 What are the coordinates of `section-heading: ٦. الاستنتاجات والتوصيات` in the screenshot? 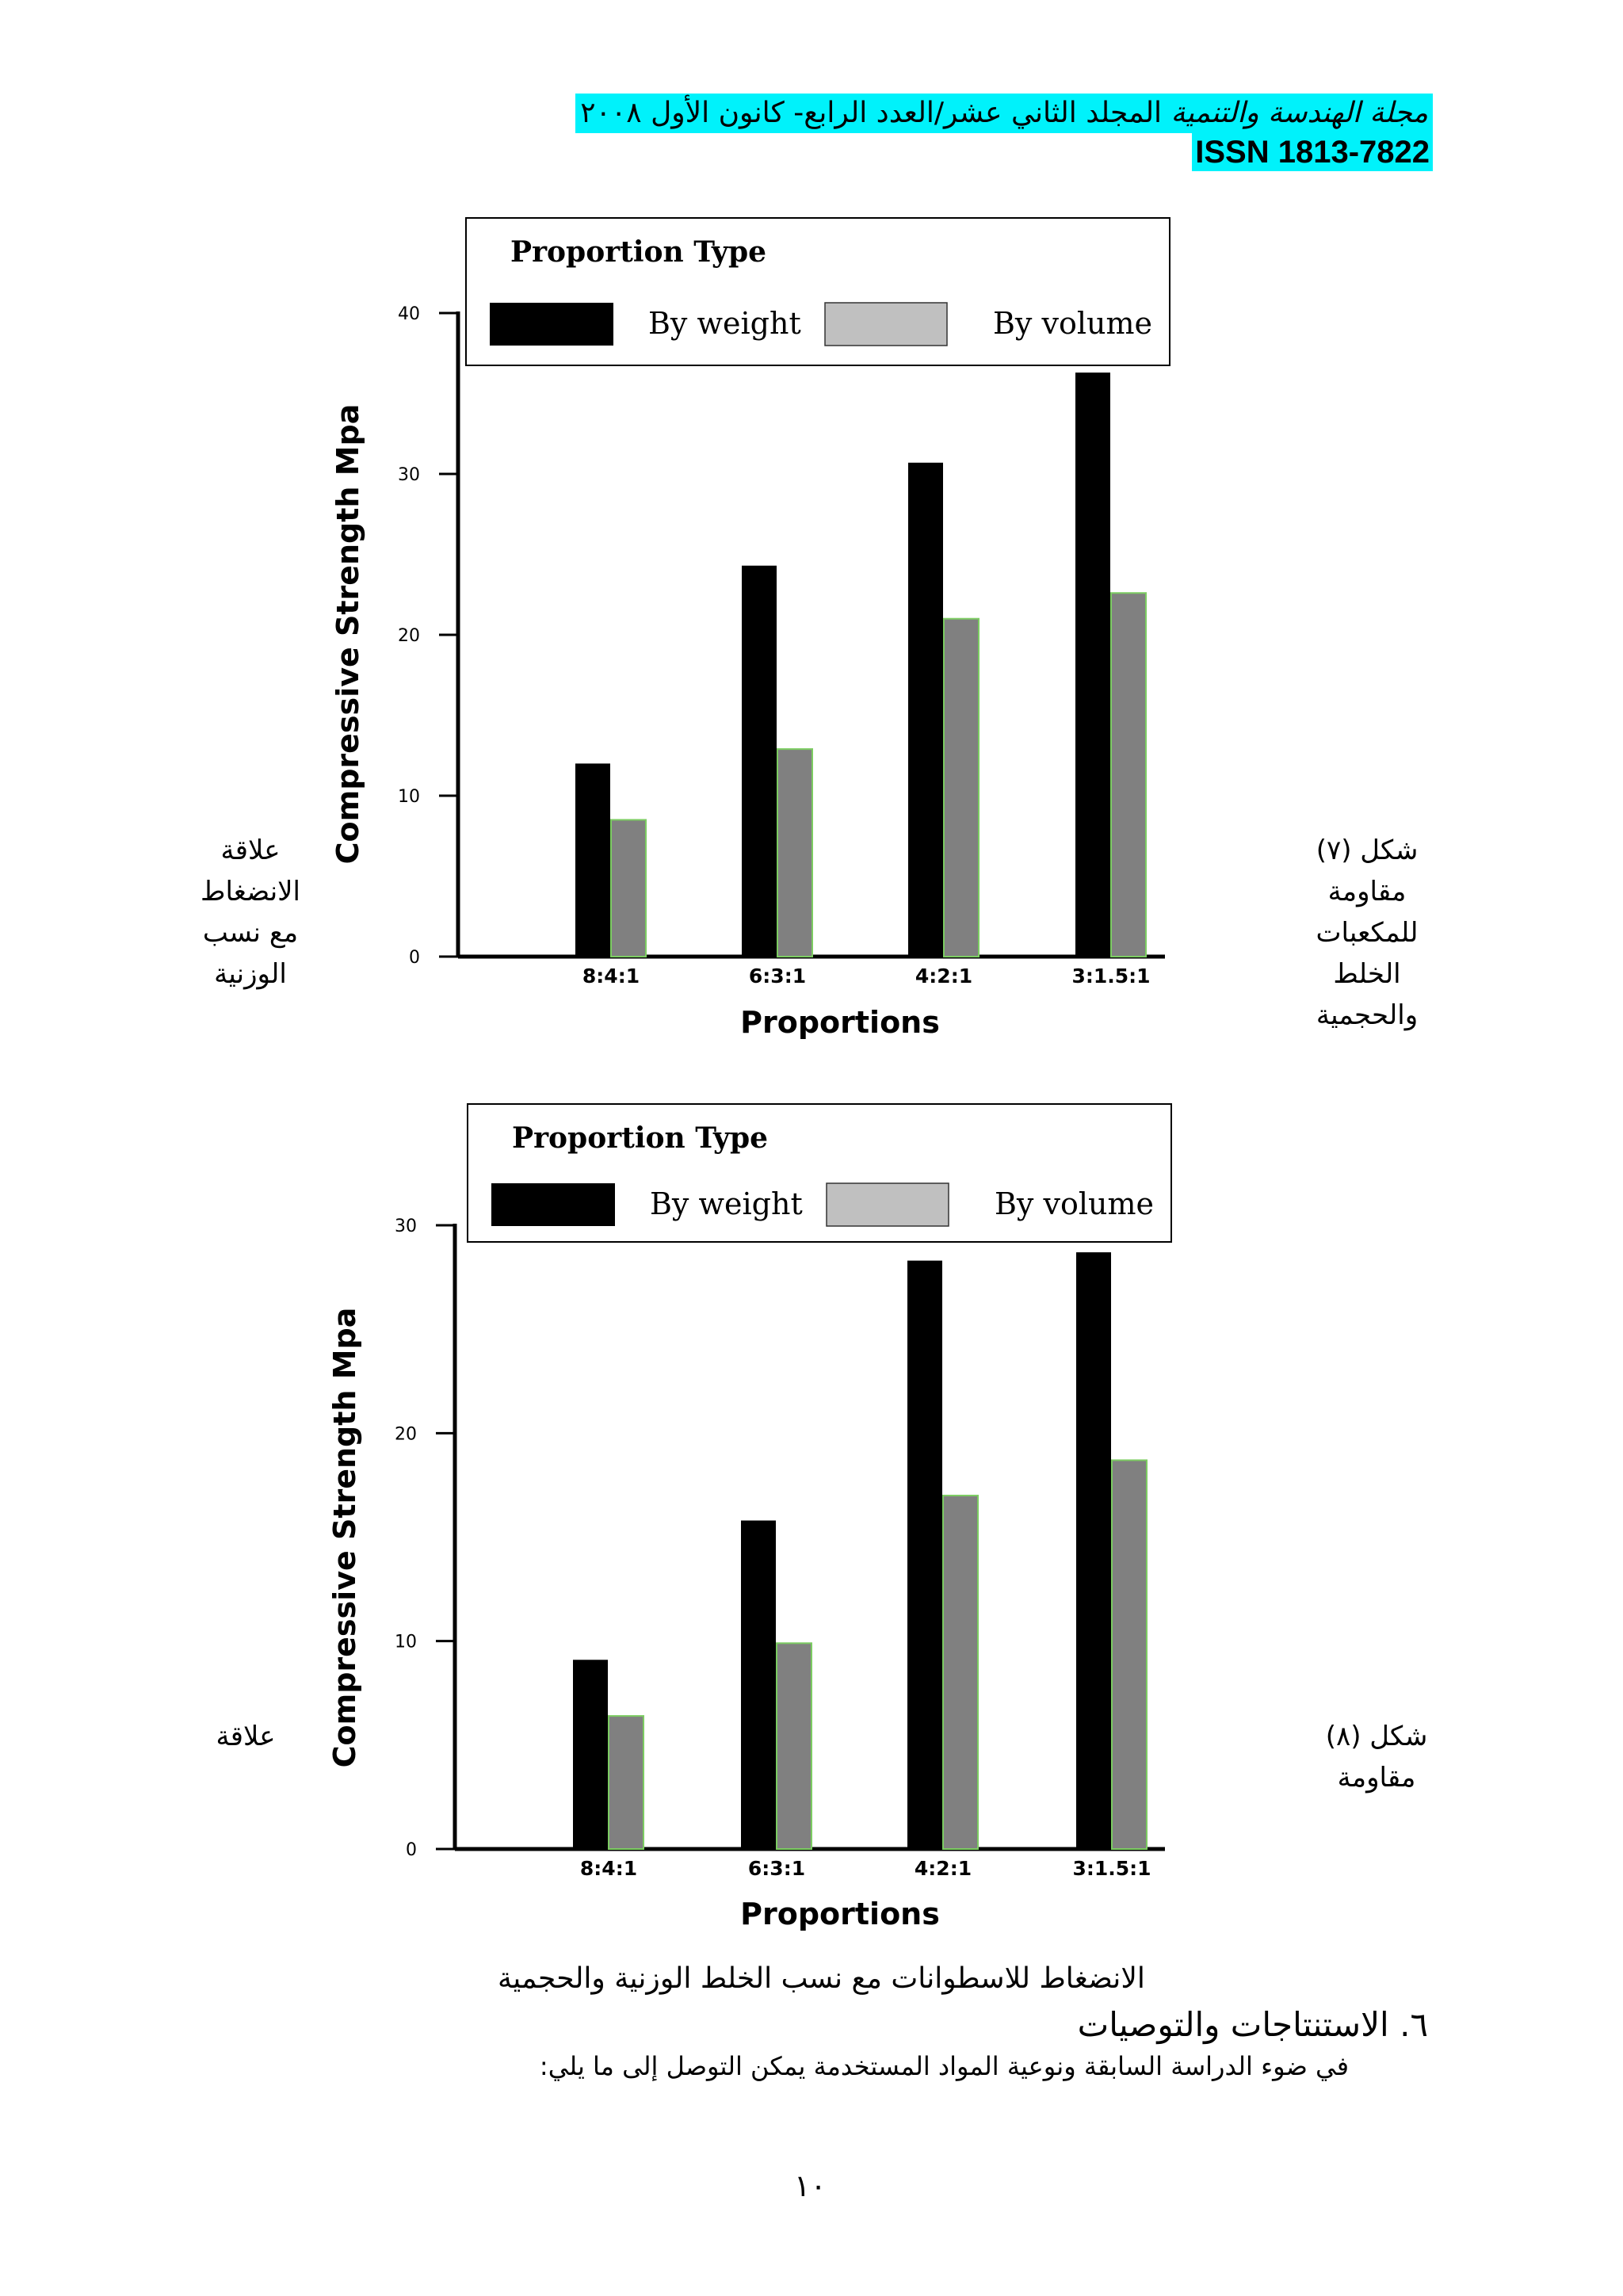 It's located at (1252, 2024).